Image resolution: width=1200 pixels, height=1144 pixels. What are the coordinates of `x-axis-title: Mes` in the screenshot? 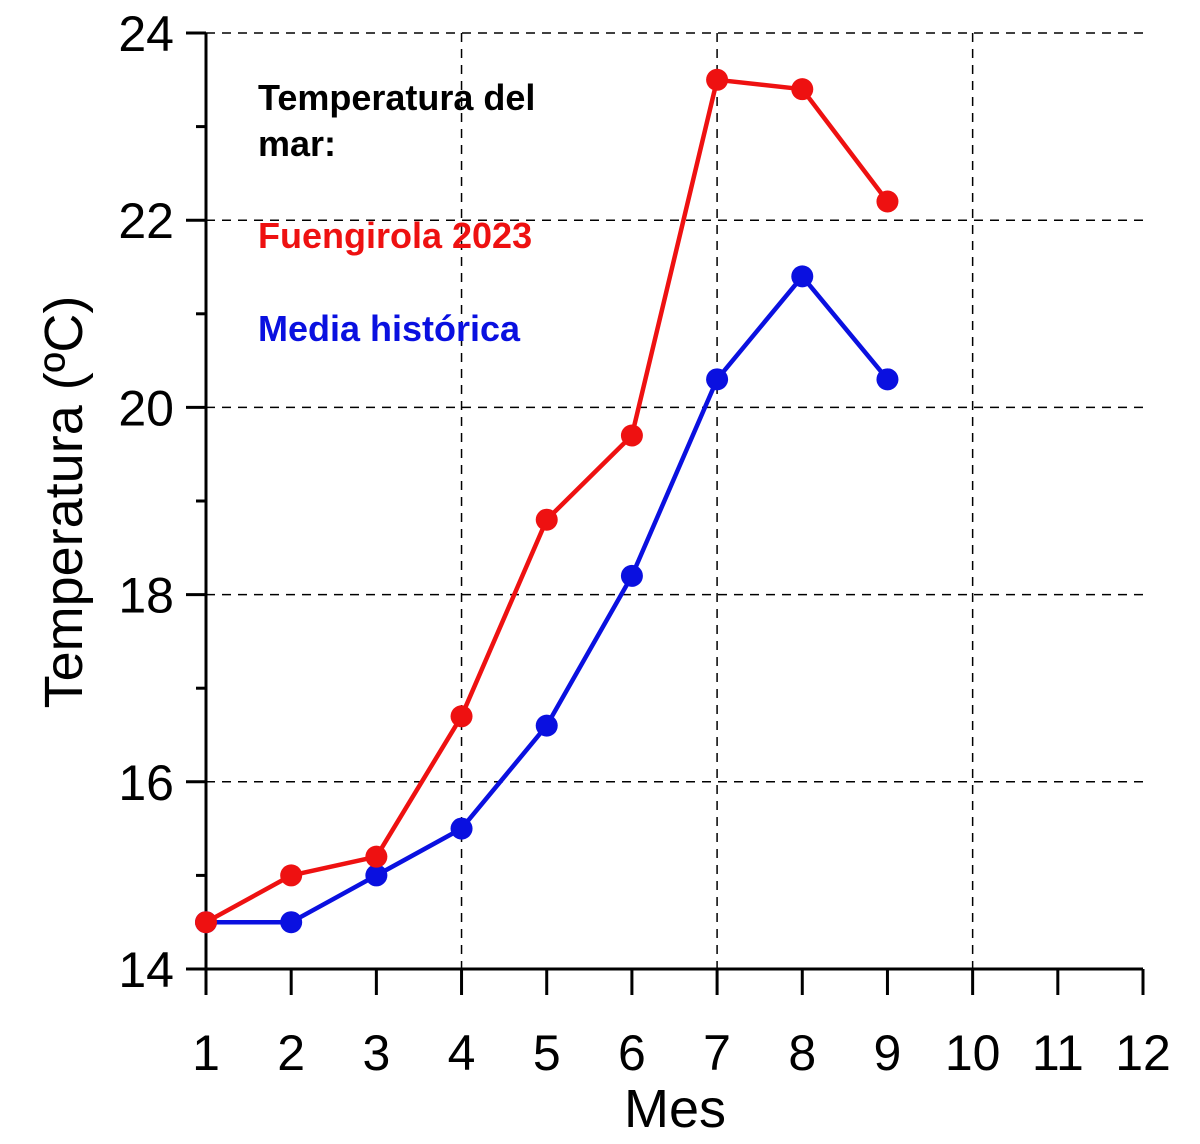 It's located at (675, 1109).